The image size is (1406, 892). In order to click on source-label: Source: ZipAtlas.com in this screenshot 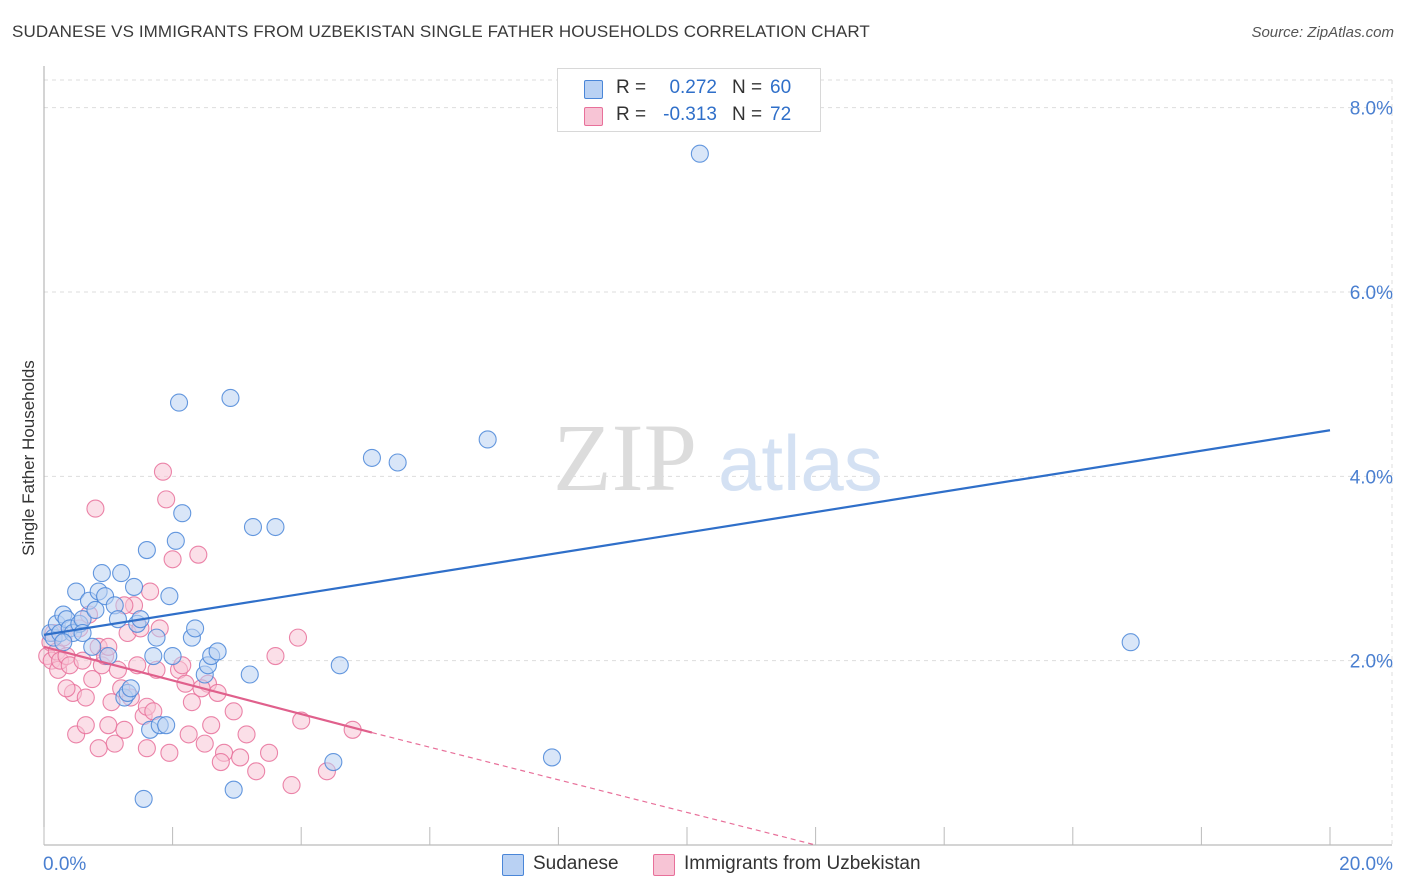, I will do `click(1322, 32)`.